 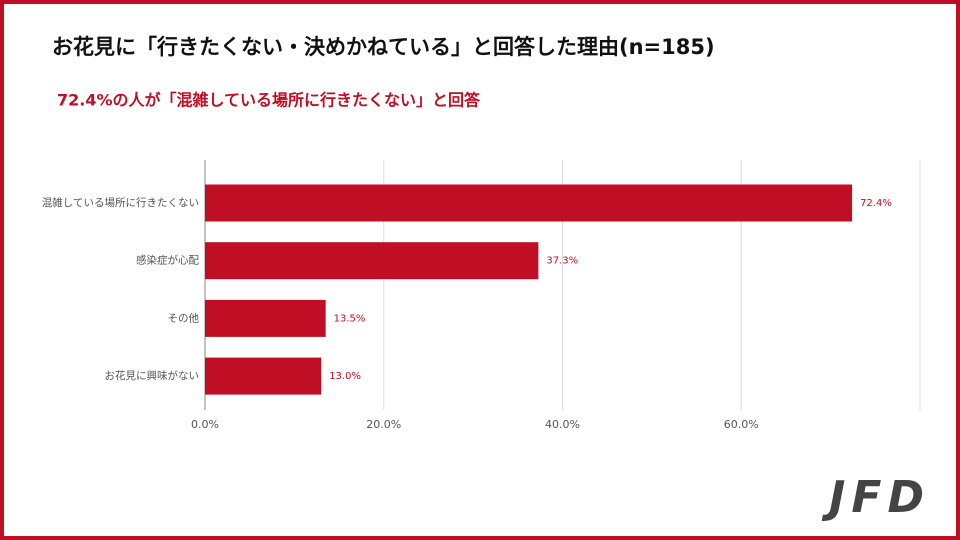 What do you see at coordinates (350, 318) in the screenshot?
I see `data-label: 13.5%` at bounding box center [350, 318].